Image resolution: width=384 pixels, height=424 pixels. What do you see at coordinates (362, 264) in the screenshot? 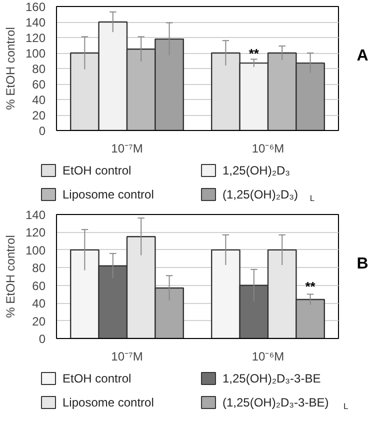
I see `text: B` at bounding box center [362, 264].